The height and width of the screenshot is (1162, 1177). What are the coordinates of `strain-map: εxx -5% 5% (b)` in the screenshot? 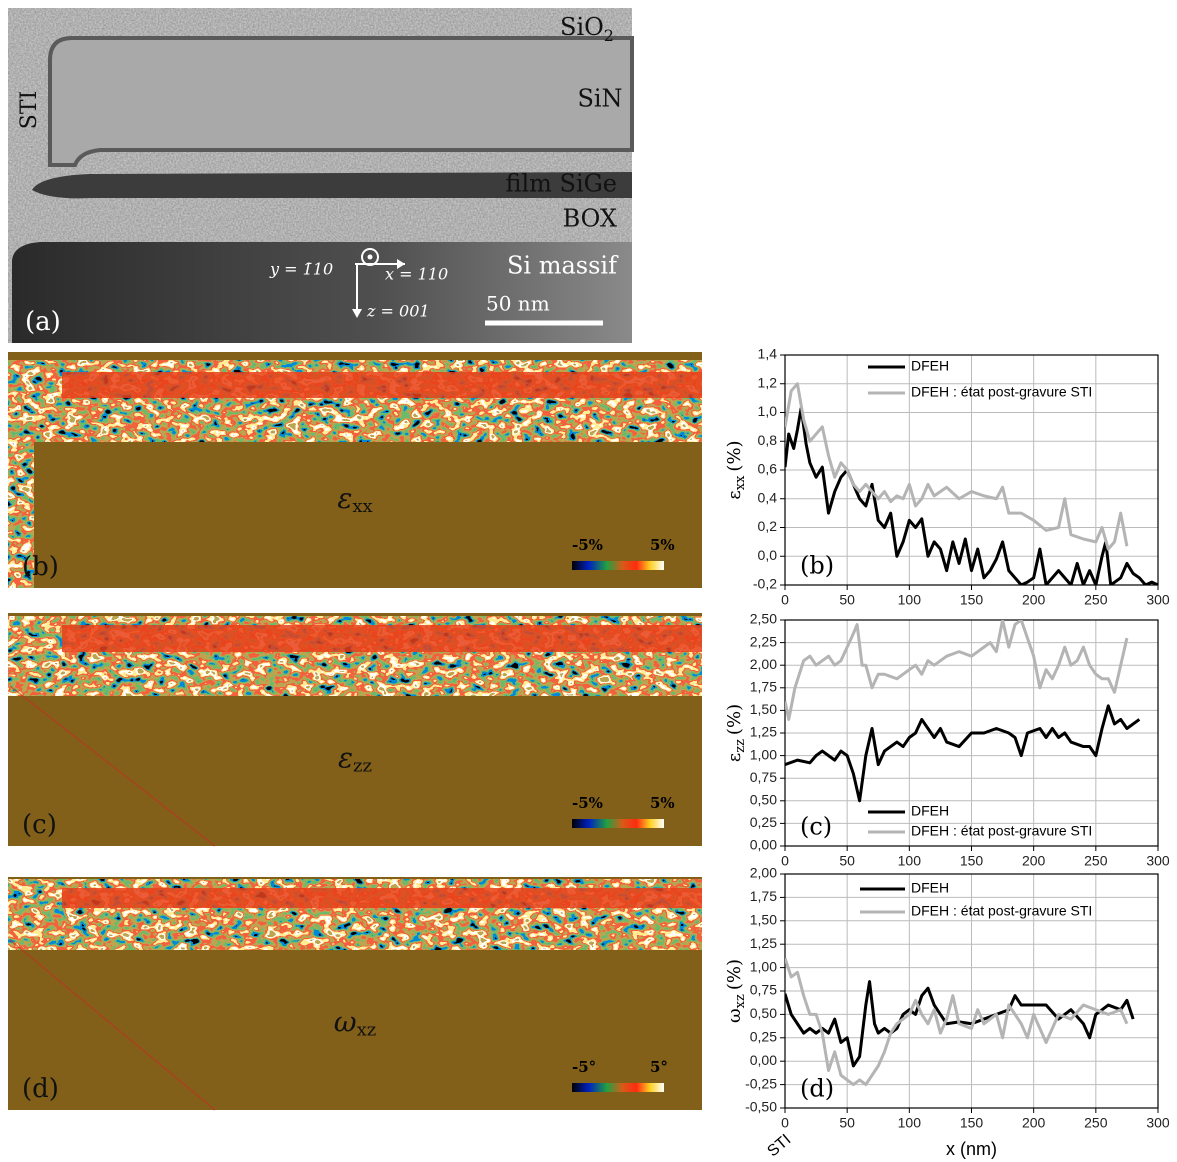 It's located at (355, 470).